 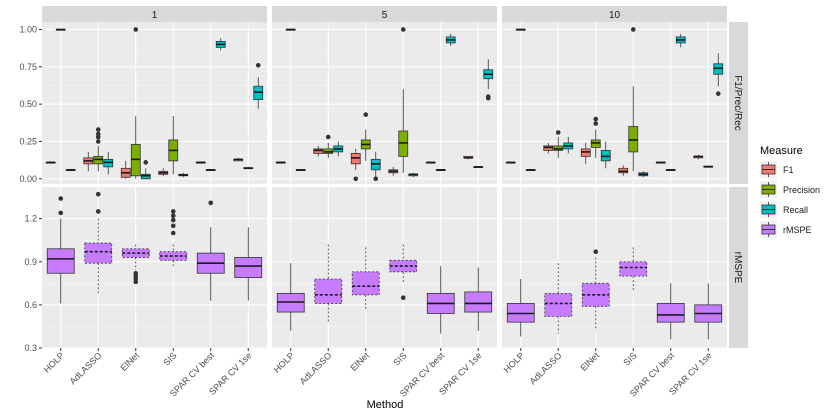 I want to click on legend: Measure F1 Precision Recall rMSPE, so click(x=790, y=191).